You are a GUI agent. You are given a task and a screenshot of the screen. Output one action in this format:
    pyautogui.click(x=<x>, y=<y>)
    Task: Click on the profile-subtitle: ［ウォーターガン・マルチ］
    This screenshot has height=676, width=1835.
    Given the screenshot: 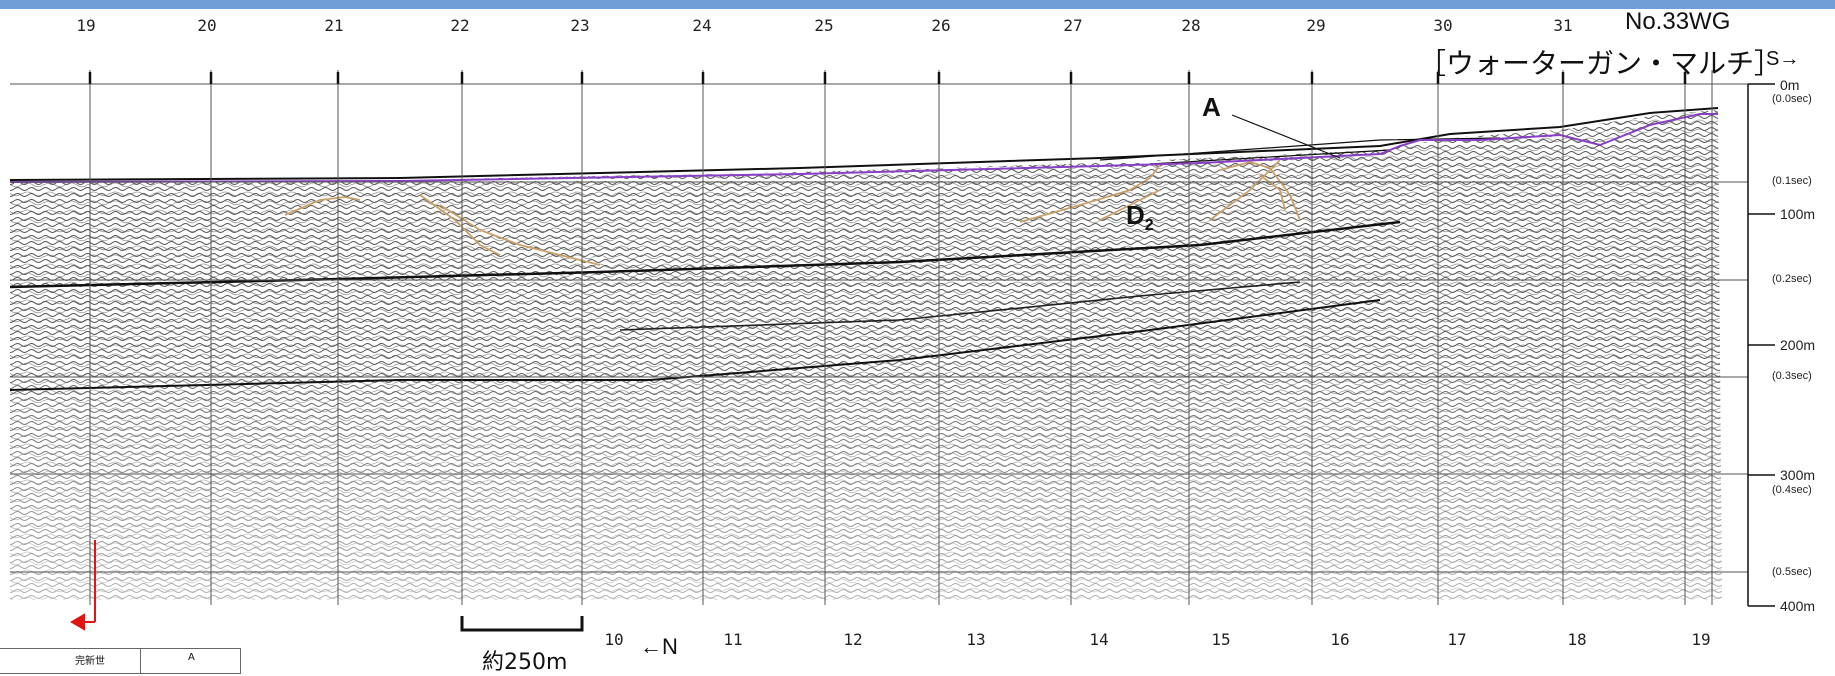 What is the action you would take?
    pyautogui.click(x=1600, y=63)
    